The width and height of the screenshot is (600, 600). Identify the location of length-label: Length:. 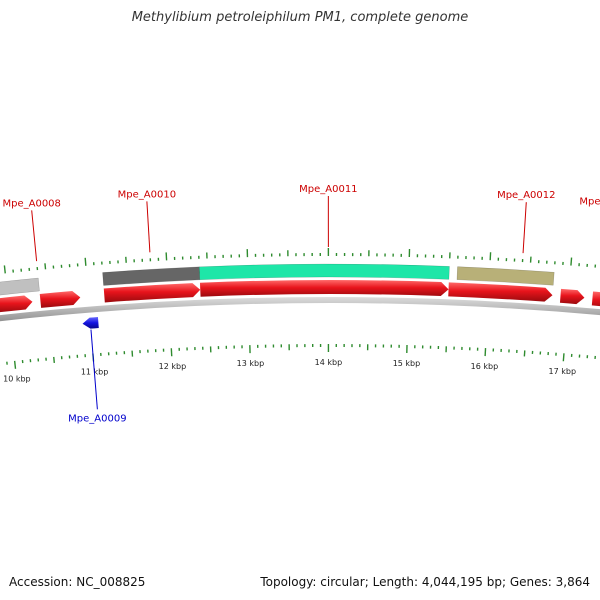
(395, 582).